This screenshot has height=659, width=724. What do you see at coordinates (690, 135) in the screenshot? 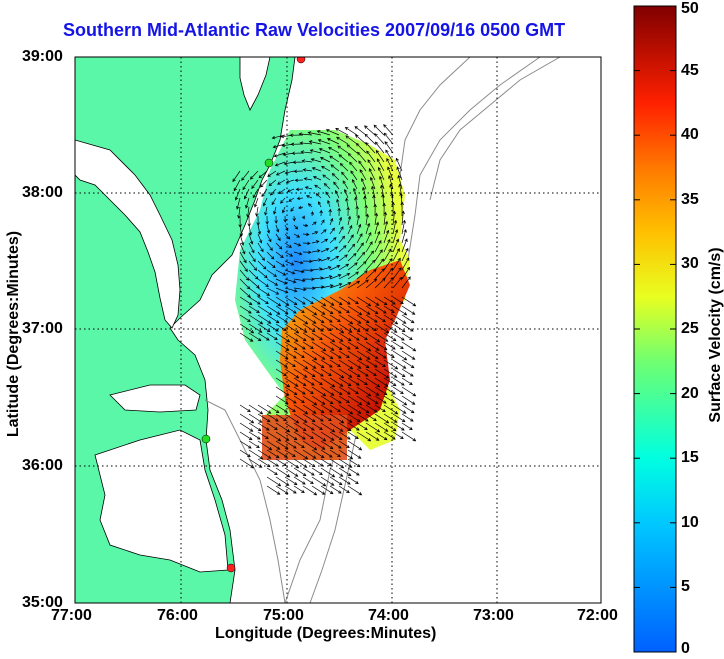
I see `colorbar-tick-label: 40` at bounding box center [690, 135].